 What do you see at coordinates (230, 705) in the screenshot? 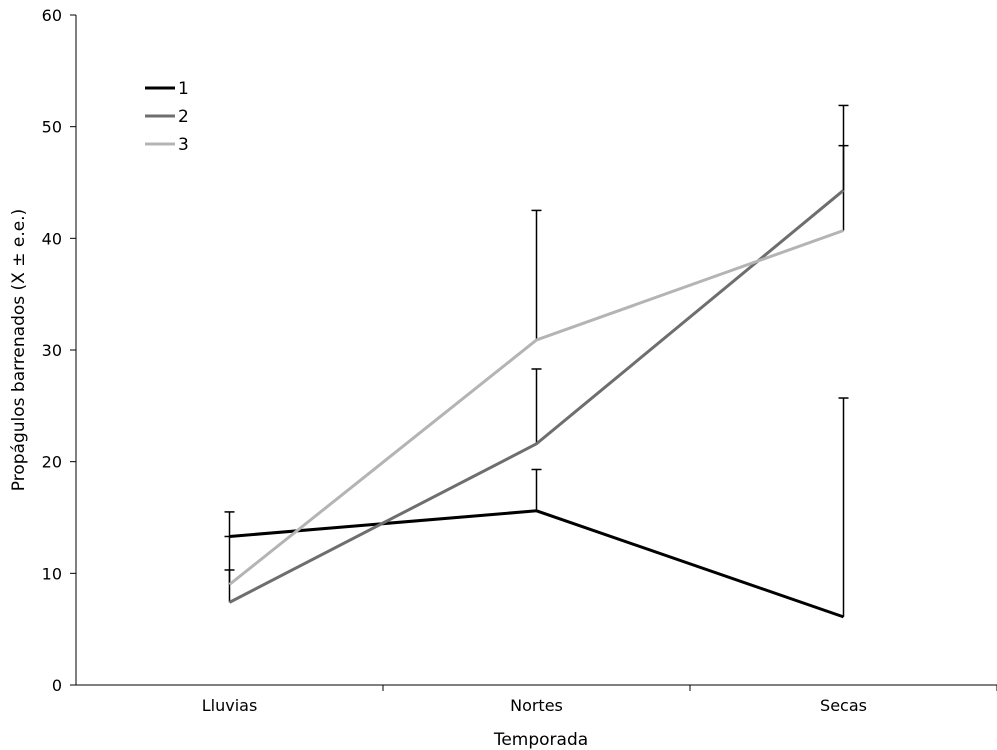
I see `x-tick-label: Lluvias` at bounding box center [230, 705].